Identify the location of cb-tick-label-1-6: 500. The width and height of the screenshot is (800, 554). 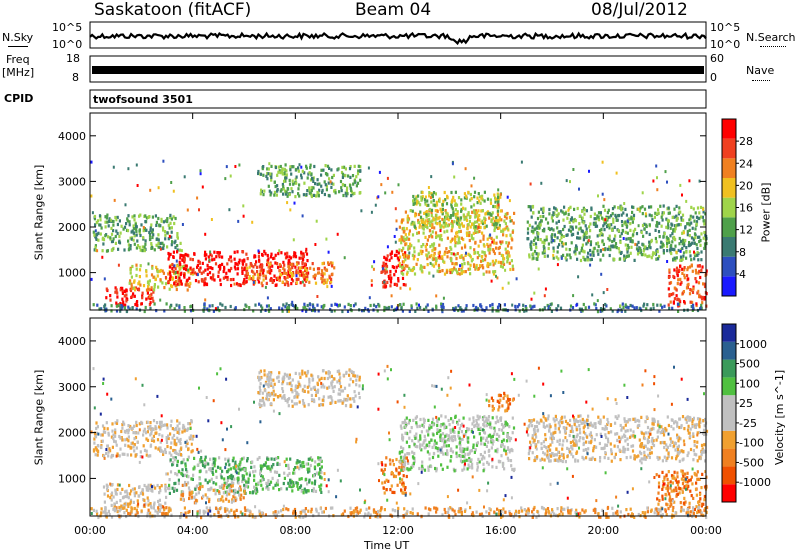
(749, 364).